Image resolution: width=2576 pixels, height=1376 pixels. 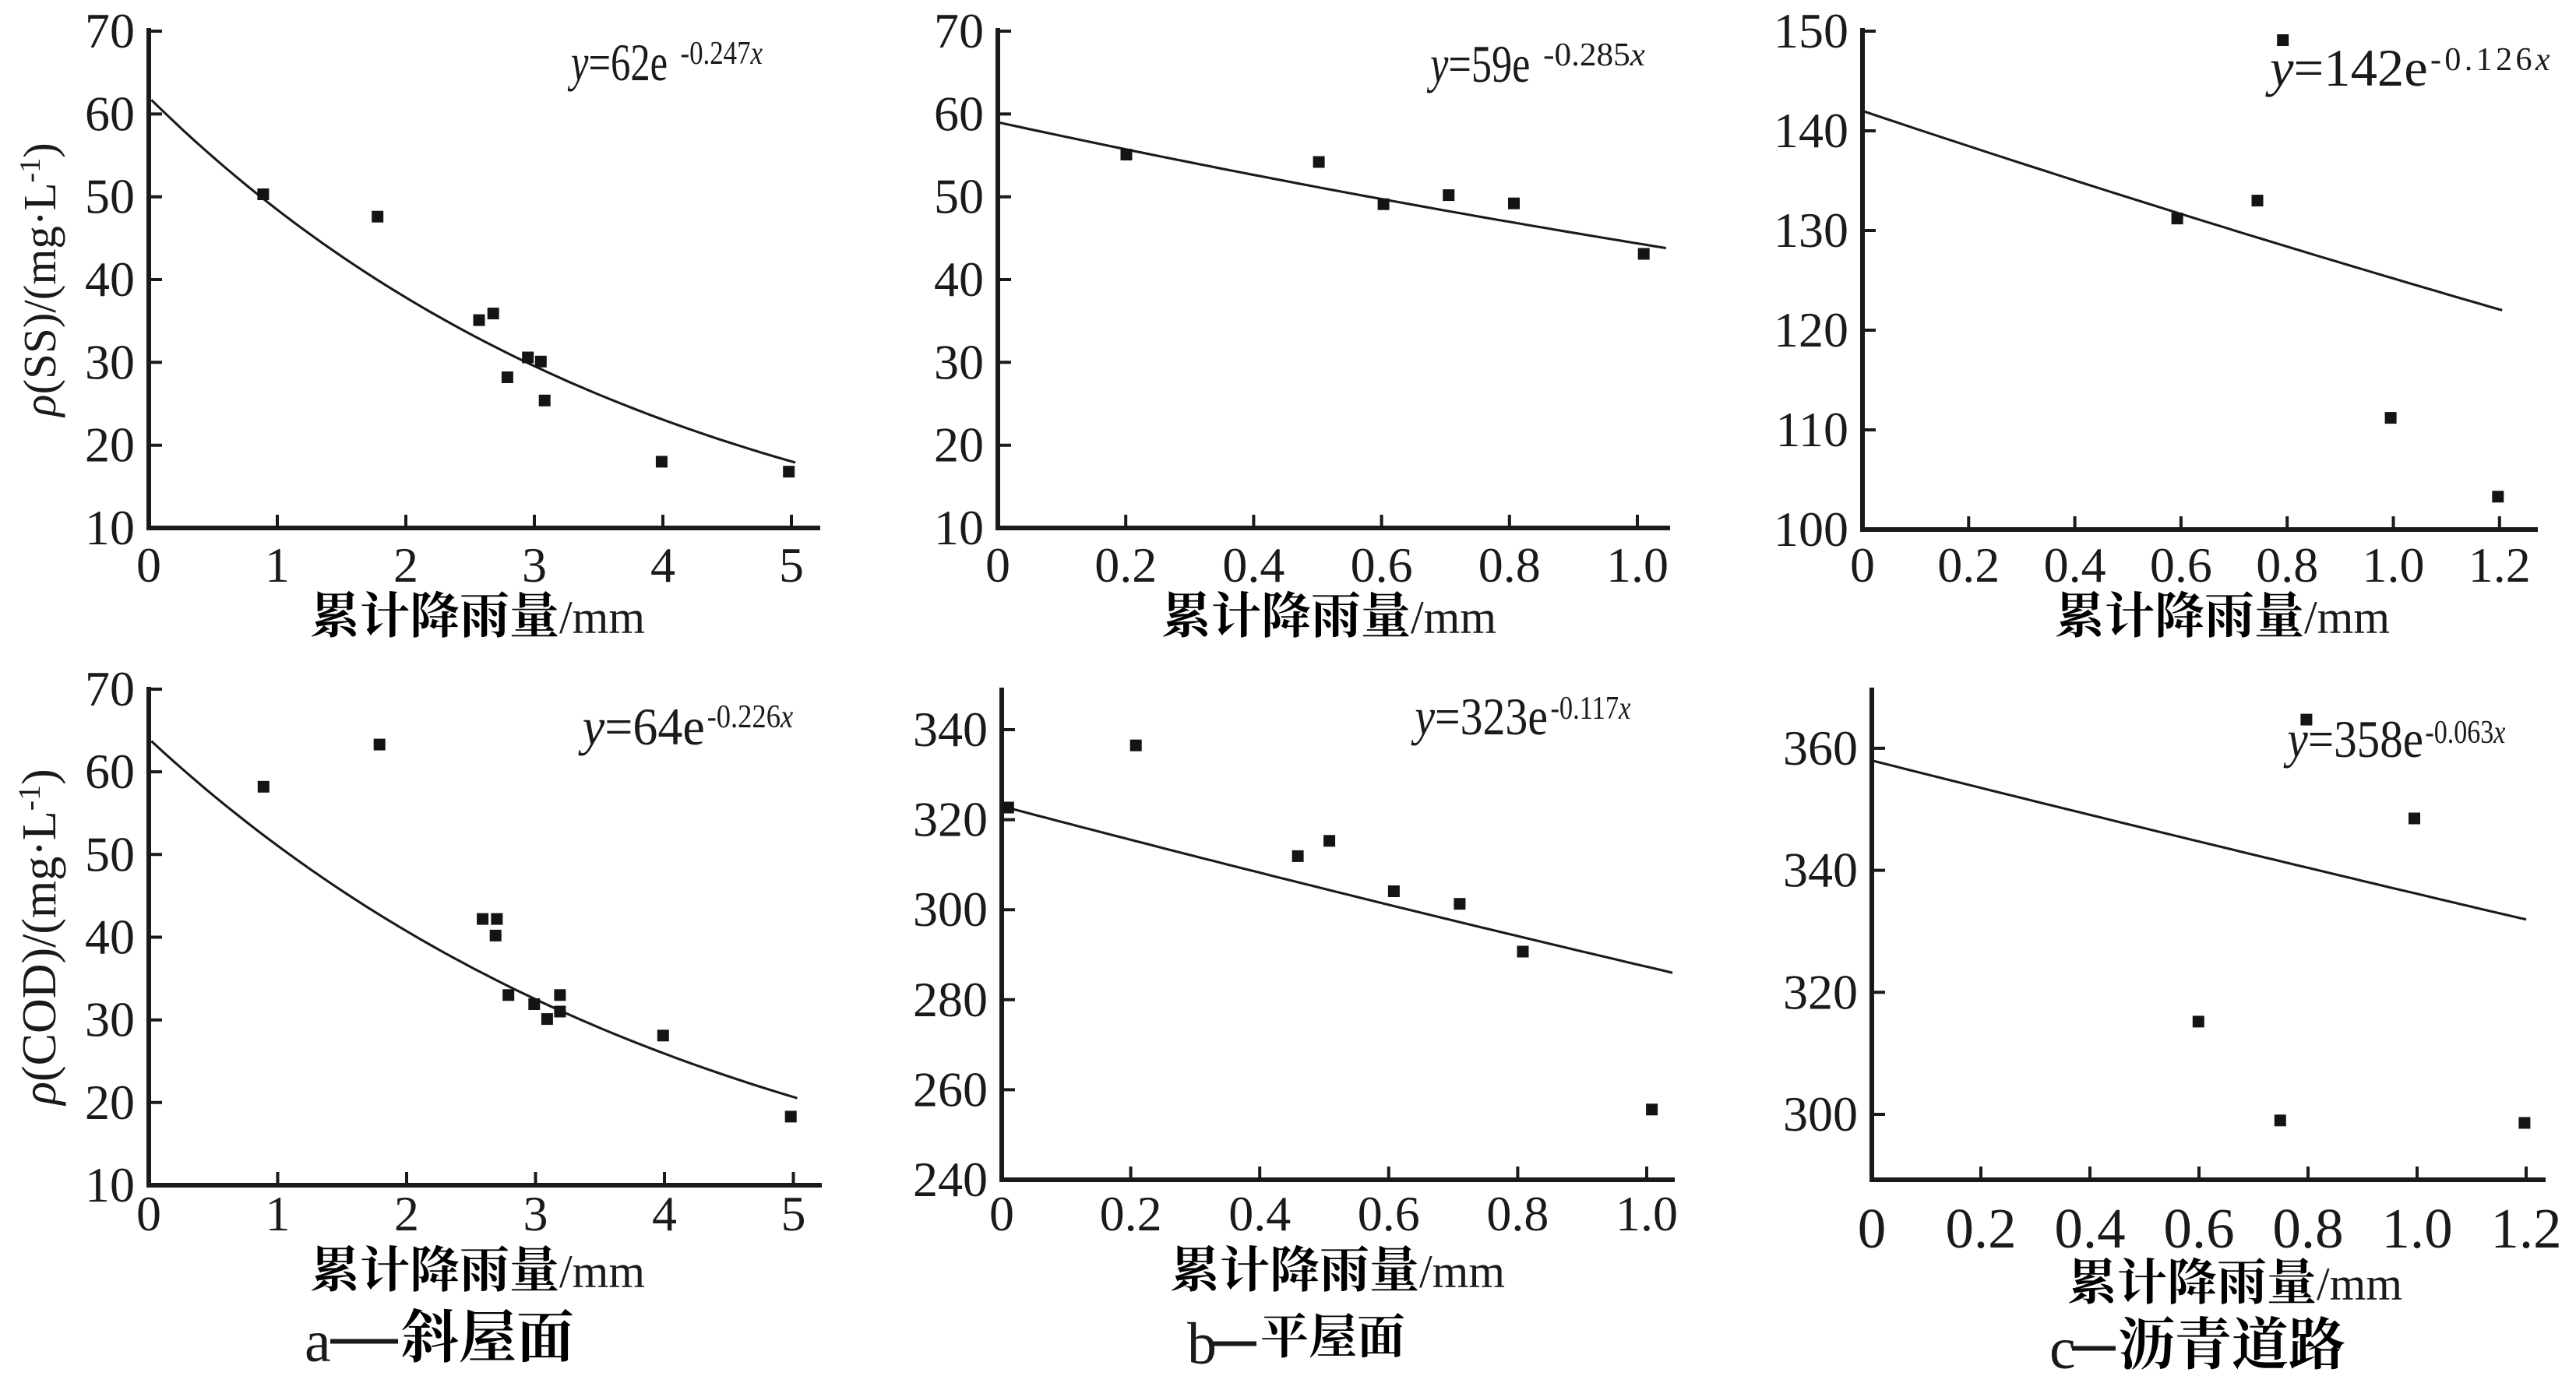 I want to click on svg-text: 280, so click(x=950, y=999).